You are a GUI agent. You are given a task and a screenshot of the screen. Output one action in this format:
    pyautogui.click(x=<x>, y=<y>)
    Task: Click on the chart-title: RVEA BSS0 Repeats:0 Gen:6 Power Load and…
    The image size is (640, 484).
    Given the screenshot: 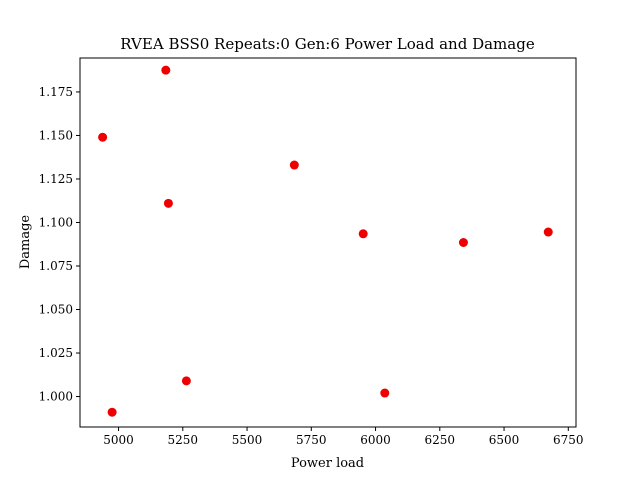 What is the action you would take?
    pyautogui.click(x=327, y=44)
    